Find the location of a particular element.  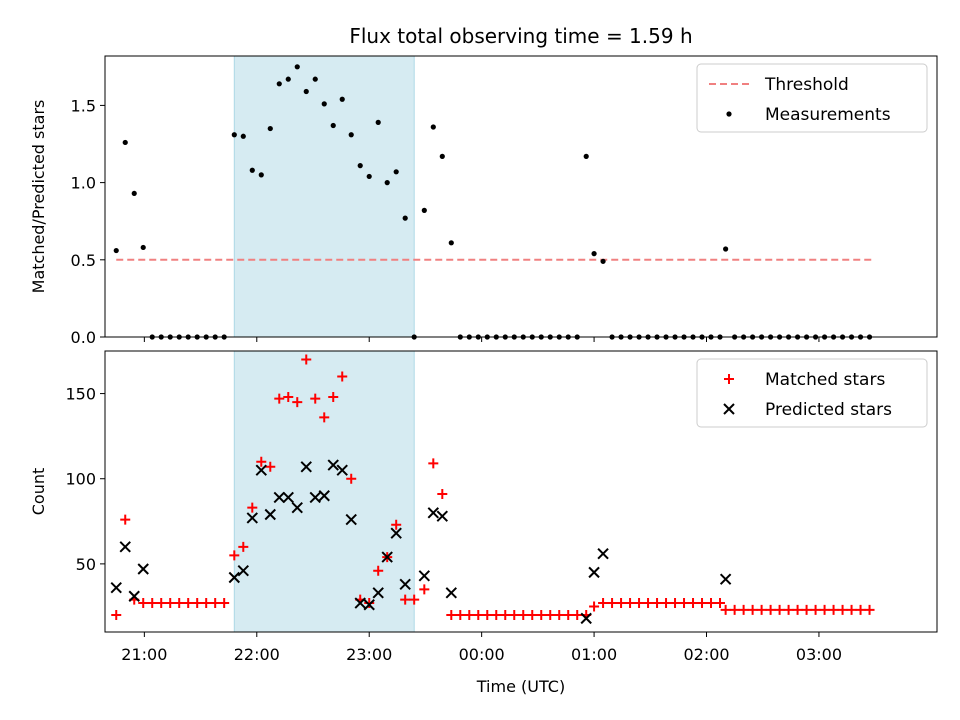

x-tick-label: 22:00 is located at coordinates (257, 654).